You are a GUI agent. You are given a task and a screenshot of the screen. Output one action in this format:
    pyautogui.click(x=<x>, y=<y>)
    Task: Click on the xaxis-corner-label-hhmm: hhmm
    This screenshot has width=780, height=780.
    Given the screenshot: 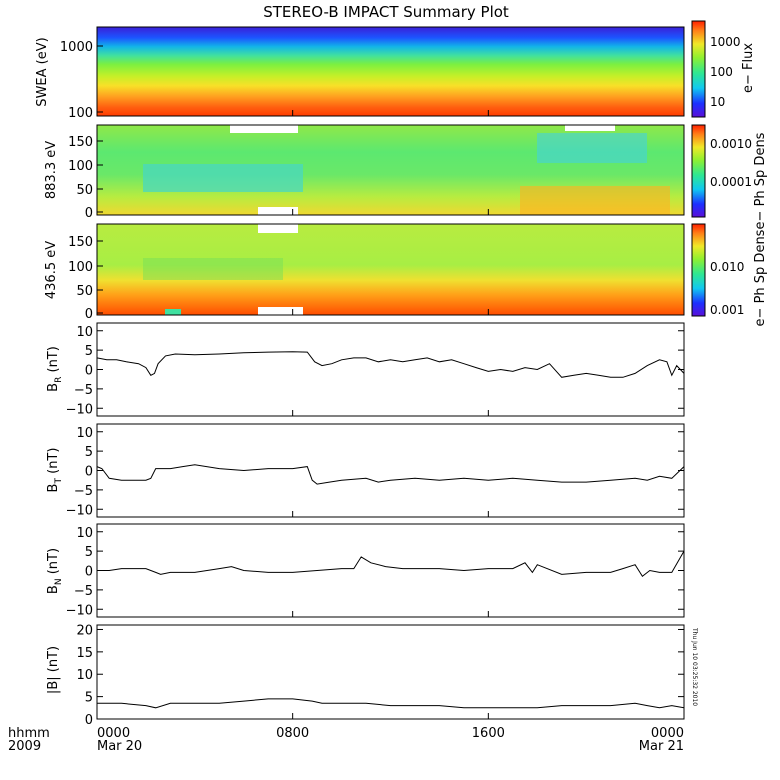 What is the action you would take?
    pyautogui.click(x=29, y=733)
    